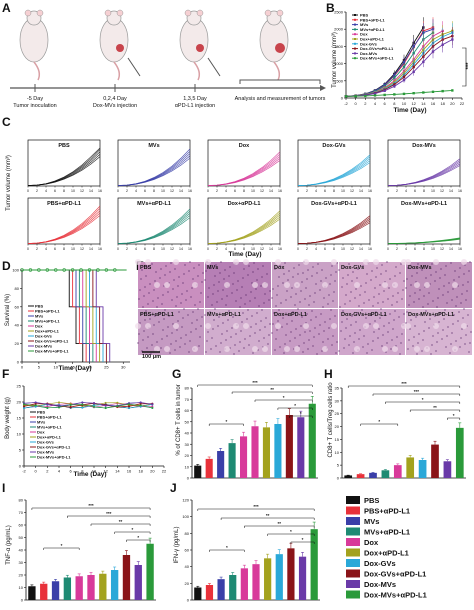 The image size is (474, 610). What do you see at coordinates (435, 407) in the screenshot?
I see `h-sig-label: **` at bounding box center [435, 407].